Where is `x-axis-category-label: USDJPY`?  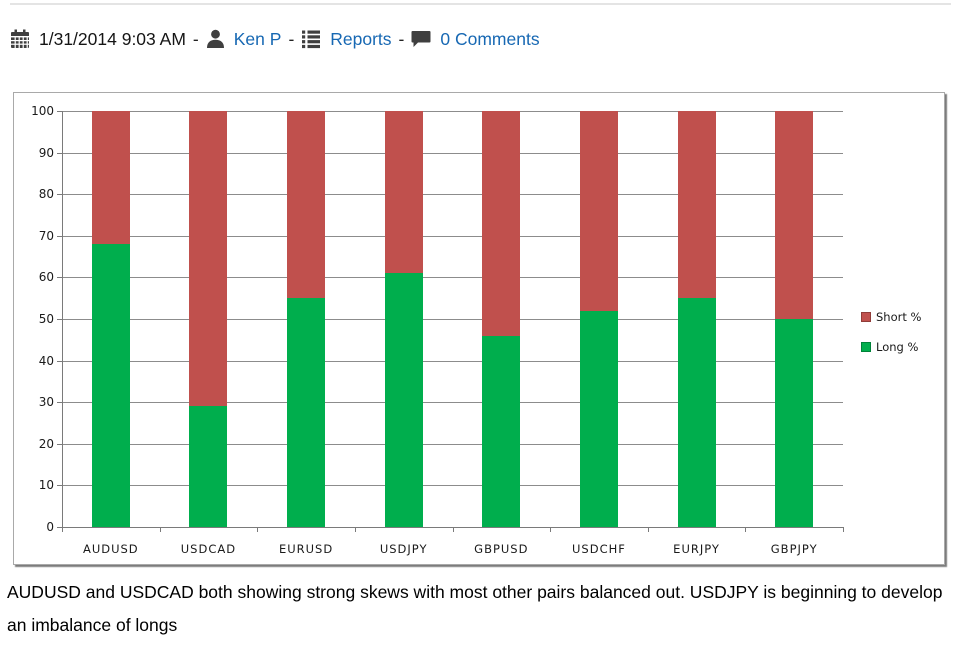 x-axis-category-label: USDJPY is located at coordinates (403, 549).